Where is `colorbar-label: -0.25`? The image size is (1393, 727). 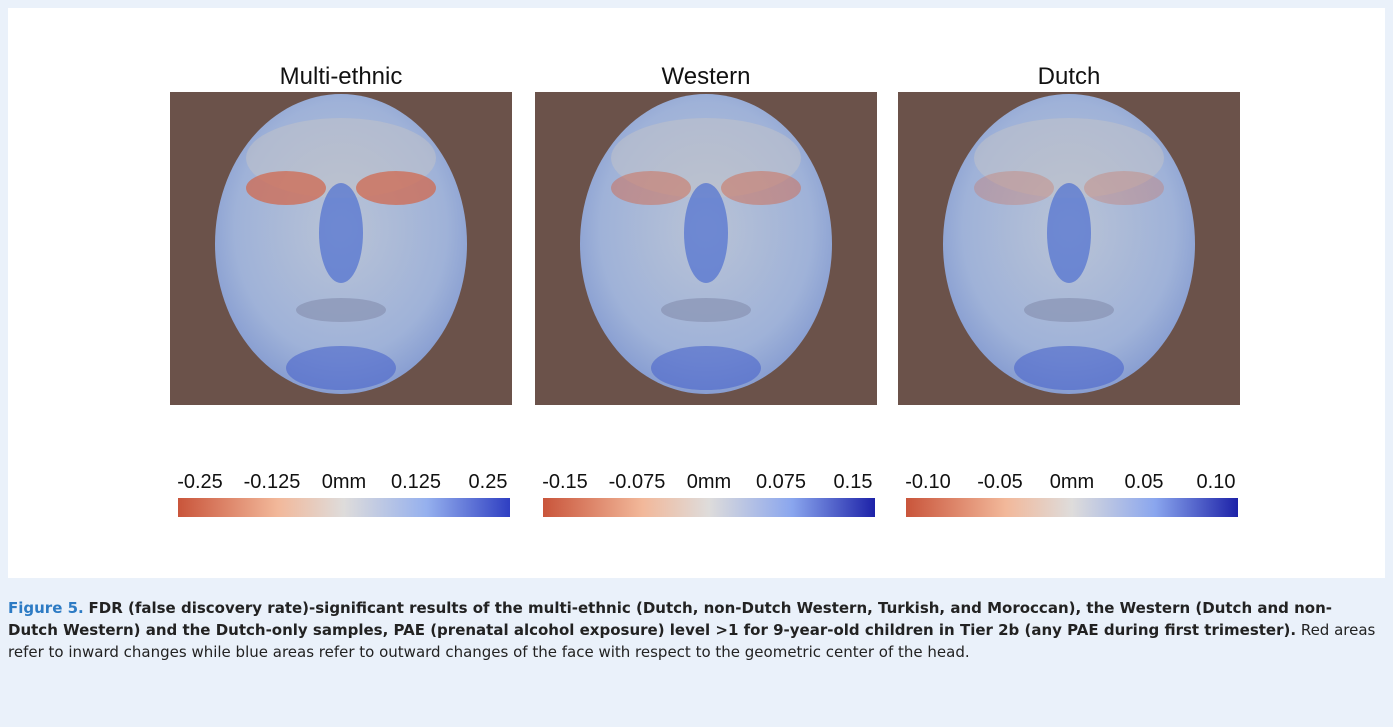 colorbar-label: -0.25 is located at coordinates (200, 482).